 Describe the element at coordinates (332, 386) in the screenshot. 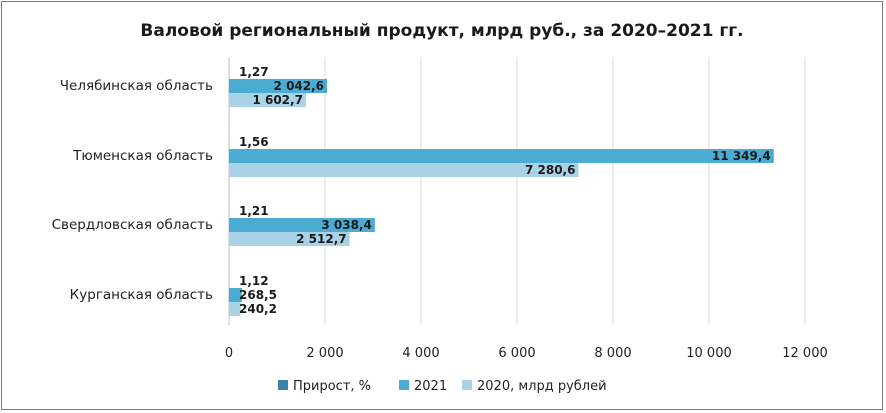

I see `legend-label: Прирост, %` at that location.